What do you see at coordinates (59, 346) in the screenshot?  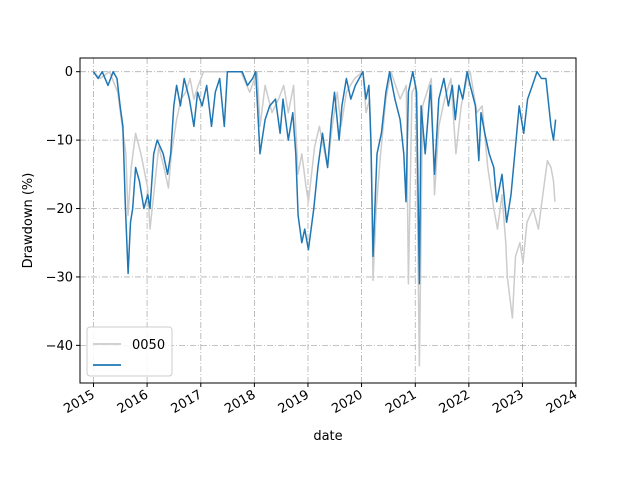 I see `y-tick-label: −40` at bounding box center [59, 346].